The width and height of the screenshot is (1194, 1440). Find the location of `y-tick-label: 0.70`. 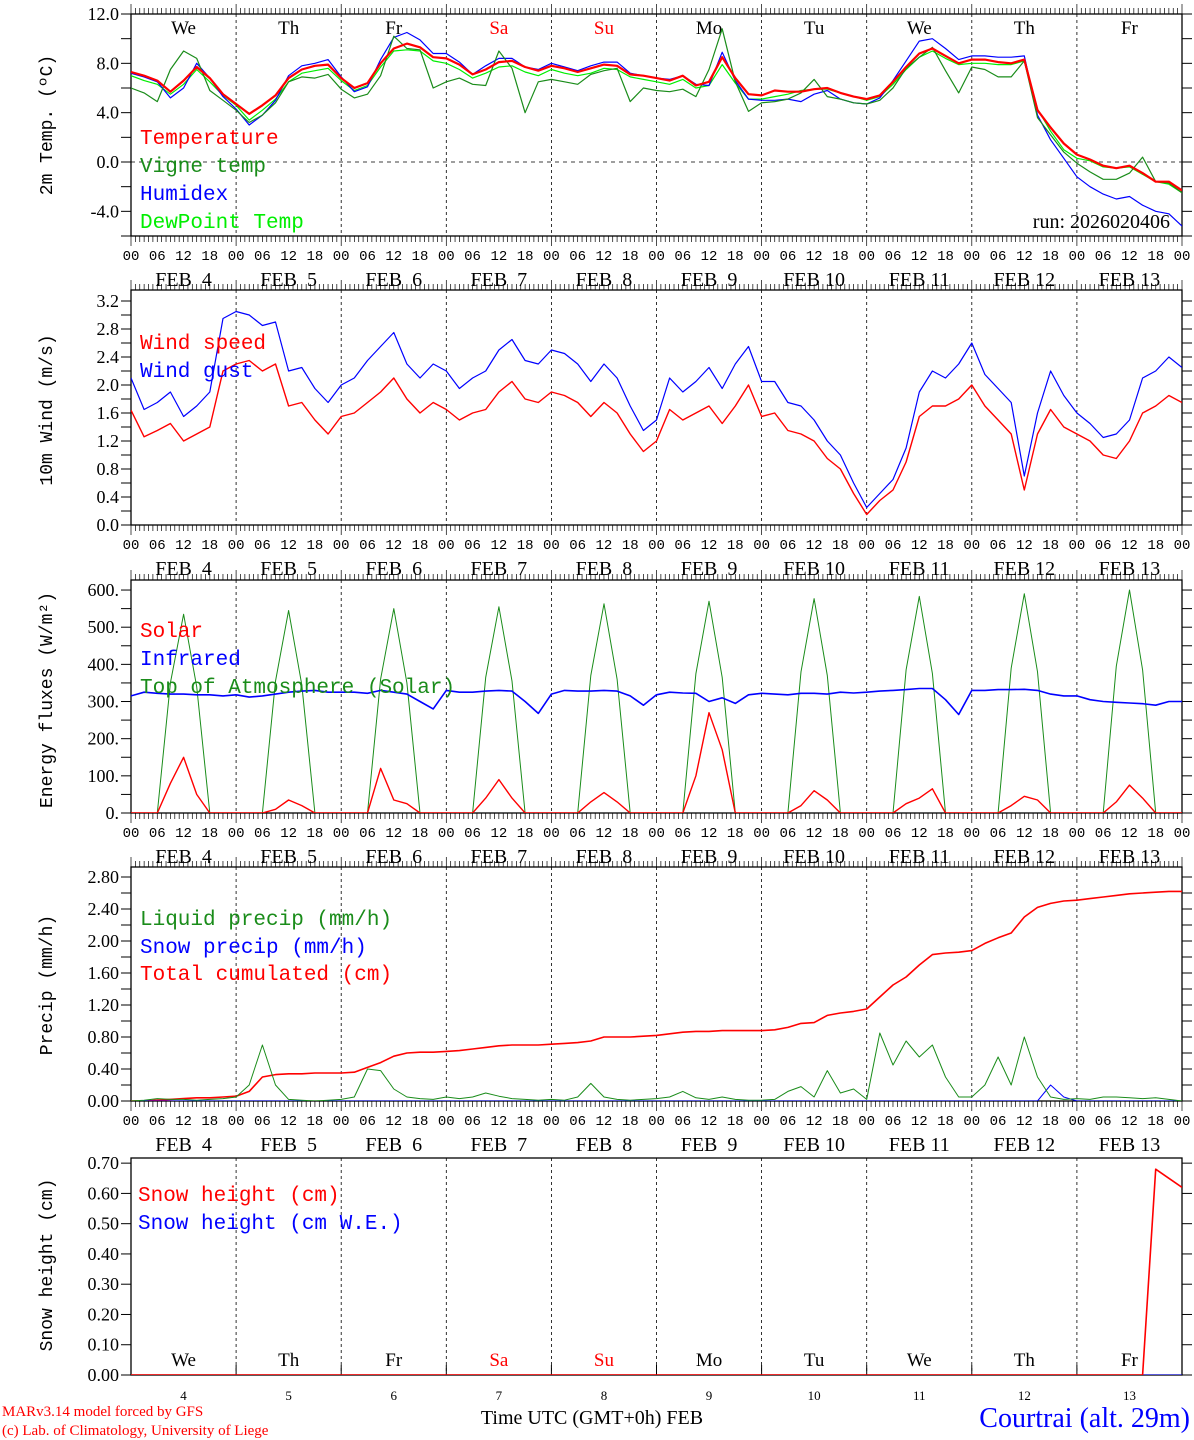

y-tick-label: 0.70 is located at coordinates (104, 1163).